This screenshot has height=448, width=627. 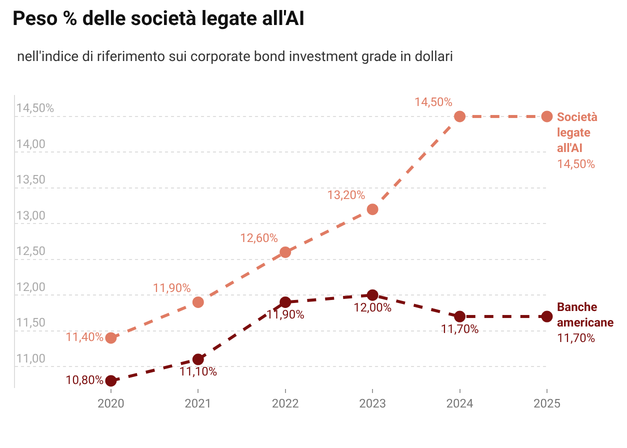 What do you see at coordinates (31, 323) in the screenshot?
I see `y-tick-label: 11,50` at bounding box center [31, 323].